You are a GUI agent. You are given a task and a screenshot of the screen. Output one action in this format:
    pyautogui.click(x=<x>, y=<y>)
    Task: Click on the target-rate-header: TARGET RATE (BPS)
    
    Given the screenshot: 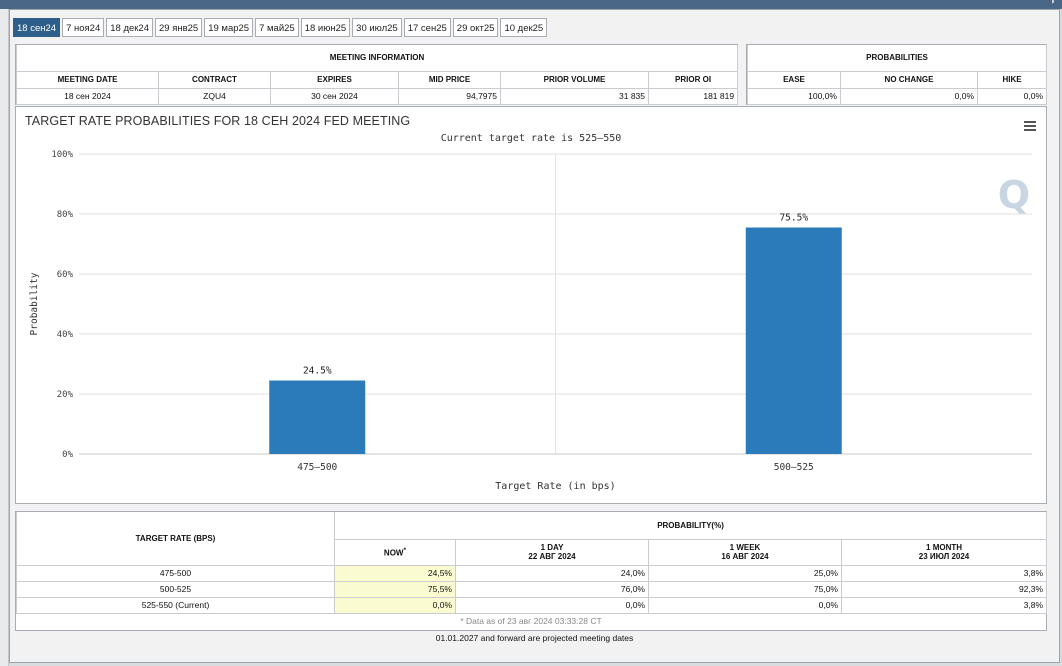 What is the action you would take?
    pyautogui.click(x=175, y=539)
    